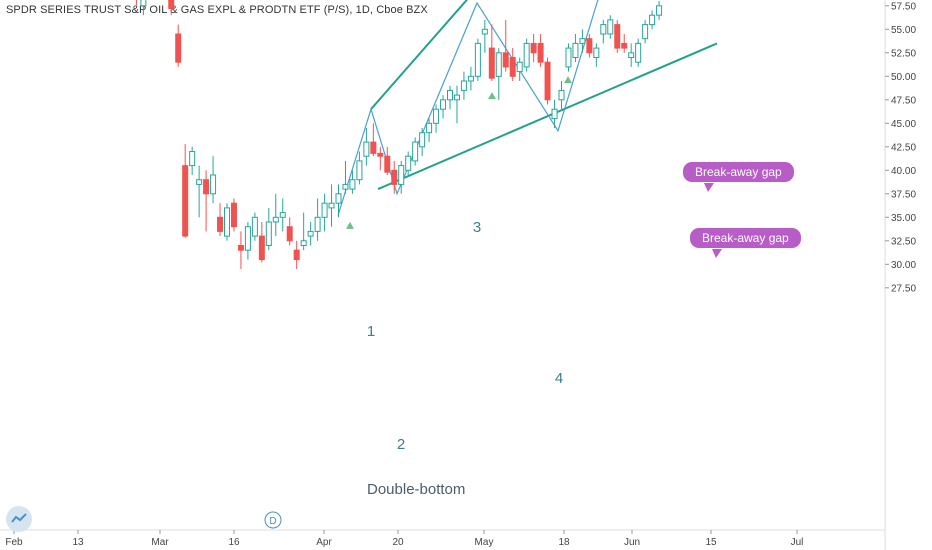 The image size is (932, 550). What do you see at coordinates (903, 288) in the screenshot?
I see `price-tick-label: 27.50` at bounding box center [903, 288].